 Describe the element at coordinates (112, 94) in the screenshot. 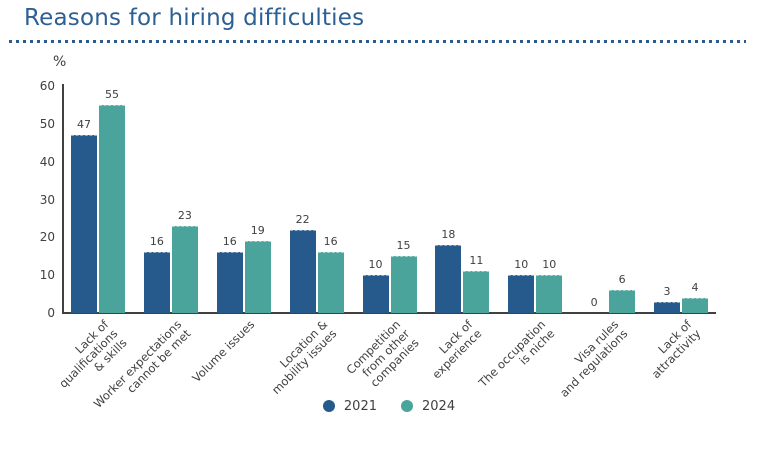

I see `value-label-2024: 55` at that location.